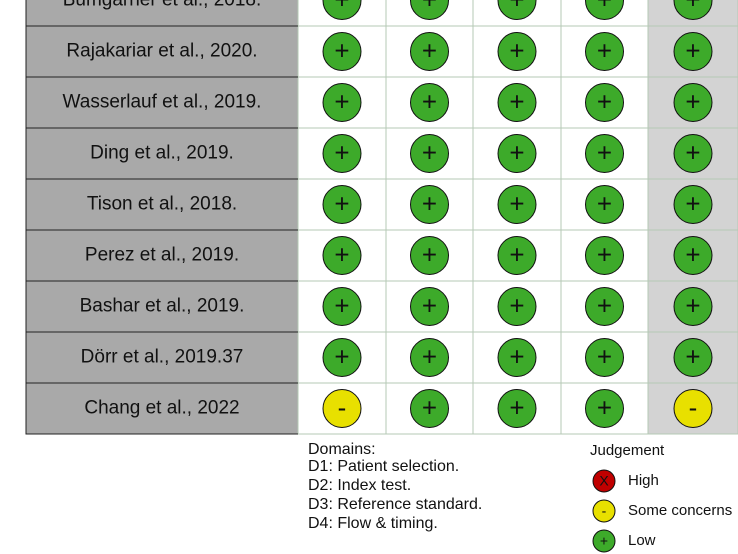 This screenshot has height=554, width=738. Describe the element at coordinates (383, 466) in the screenshot. I see `domain-item: D1: Patient selection.` at that location.